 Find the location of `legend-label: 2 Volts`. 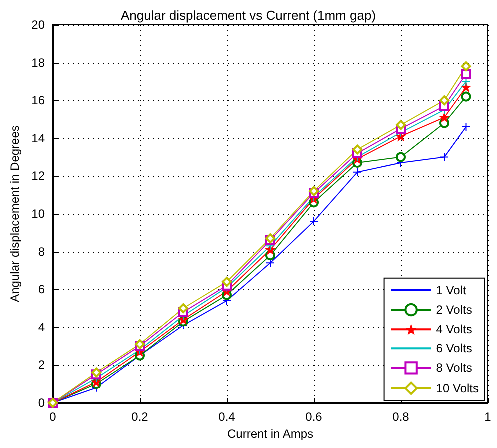

legend-label: 2 Volts is located at coordinates (454, 310).